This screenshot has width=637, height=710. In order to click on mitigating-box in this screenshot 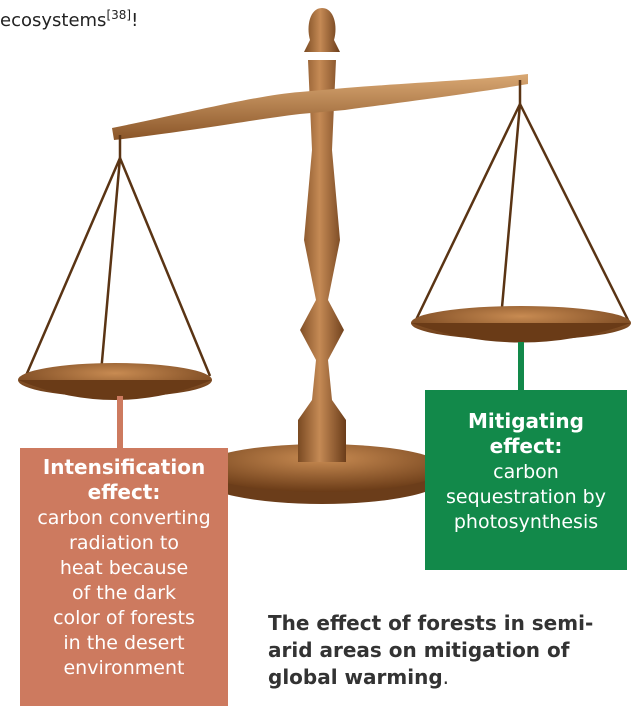, I will do `click(526, 480)`.